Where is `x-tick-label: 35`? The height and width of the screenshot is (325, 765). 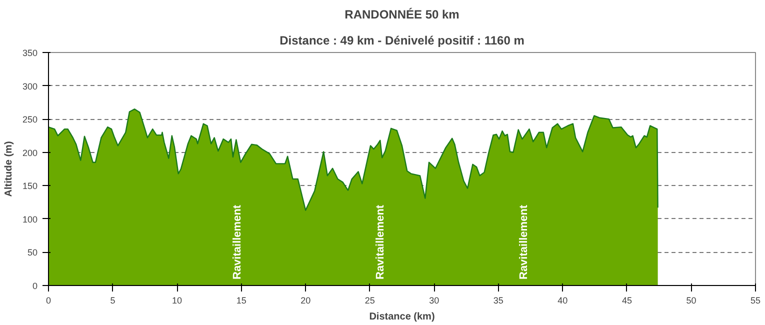 x-tick-label: 35 is located at coordinates (498, 301).